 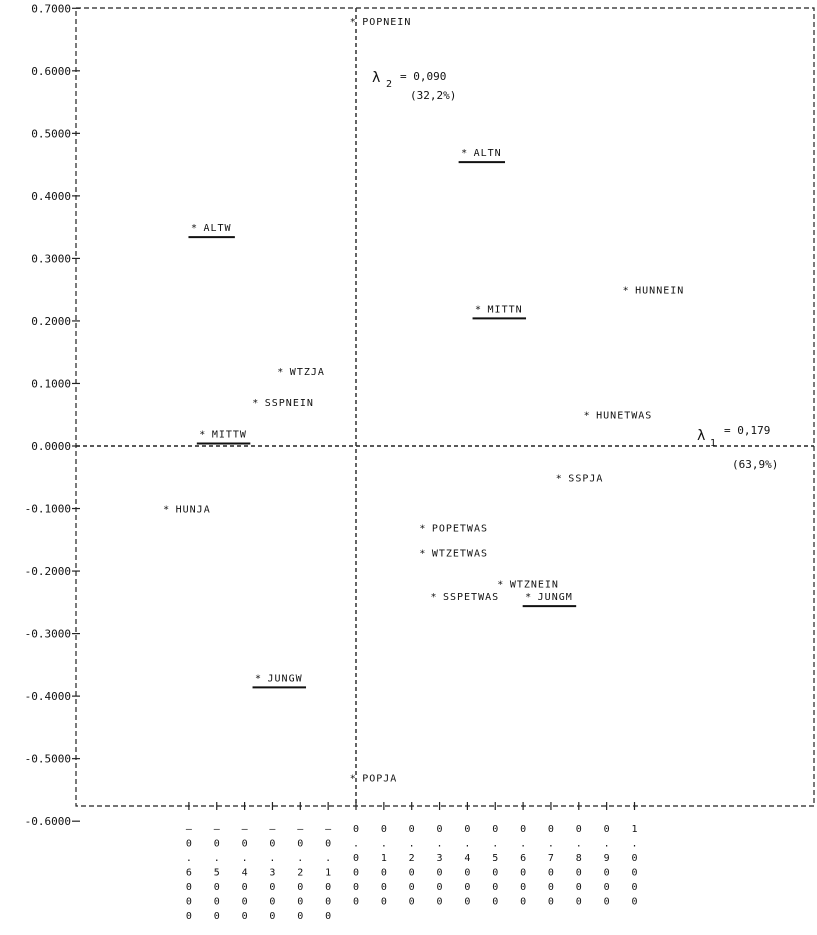 What do you see at coordinates (555, 597) in the screenshot?
I see `point-label: JUNGM` at bounding box center [555, 597].